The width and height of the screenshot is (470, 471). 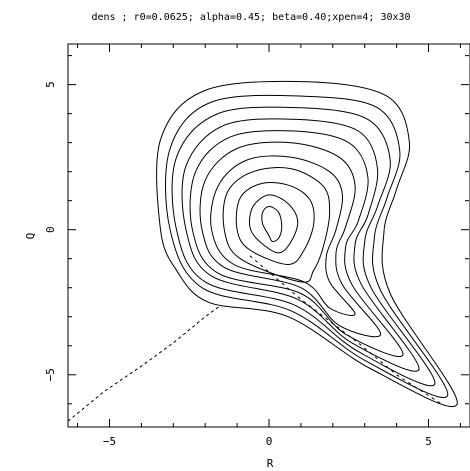 I want to click on x-tick-label: −5, so click(x=109, y=441).